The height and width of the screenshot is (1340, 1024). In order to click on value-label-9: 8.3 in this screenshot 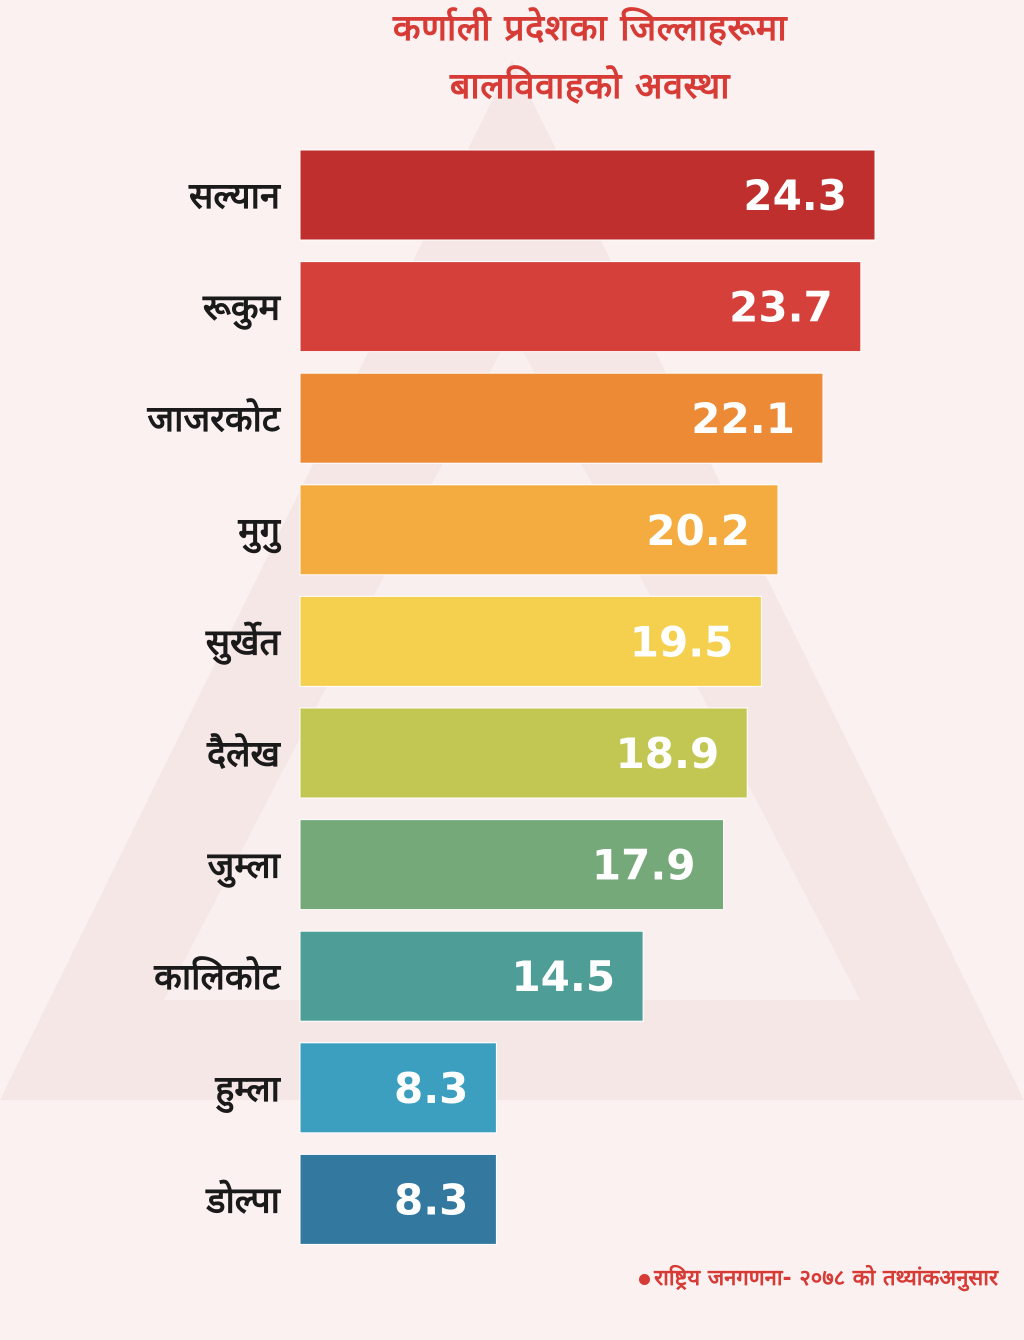, I will do `click(431, 1088)`.